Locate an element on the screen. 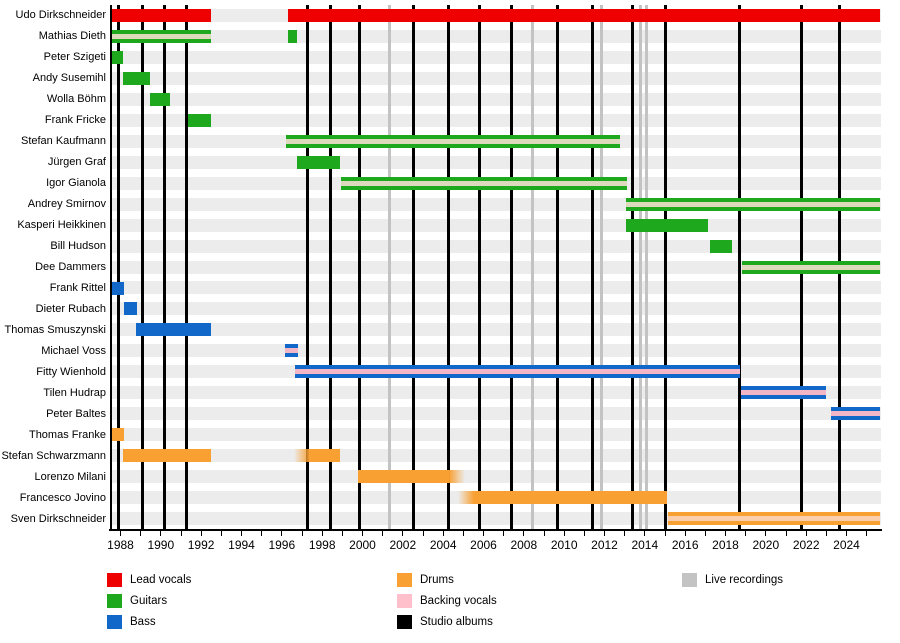  legend-label: Guitars is located at coordinates (149, 601).